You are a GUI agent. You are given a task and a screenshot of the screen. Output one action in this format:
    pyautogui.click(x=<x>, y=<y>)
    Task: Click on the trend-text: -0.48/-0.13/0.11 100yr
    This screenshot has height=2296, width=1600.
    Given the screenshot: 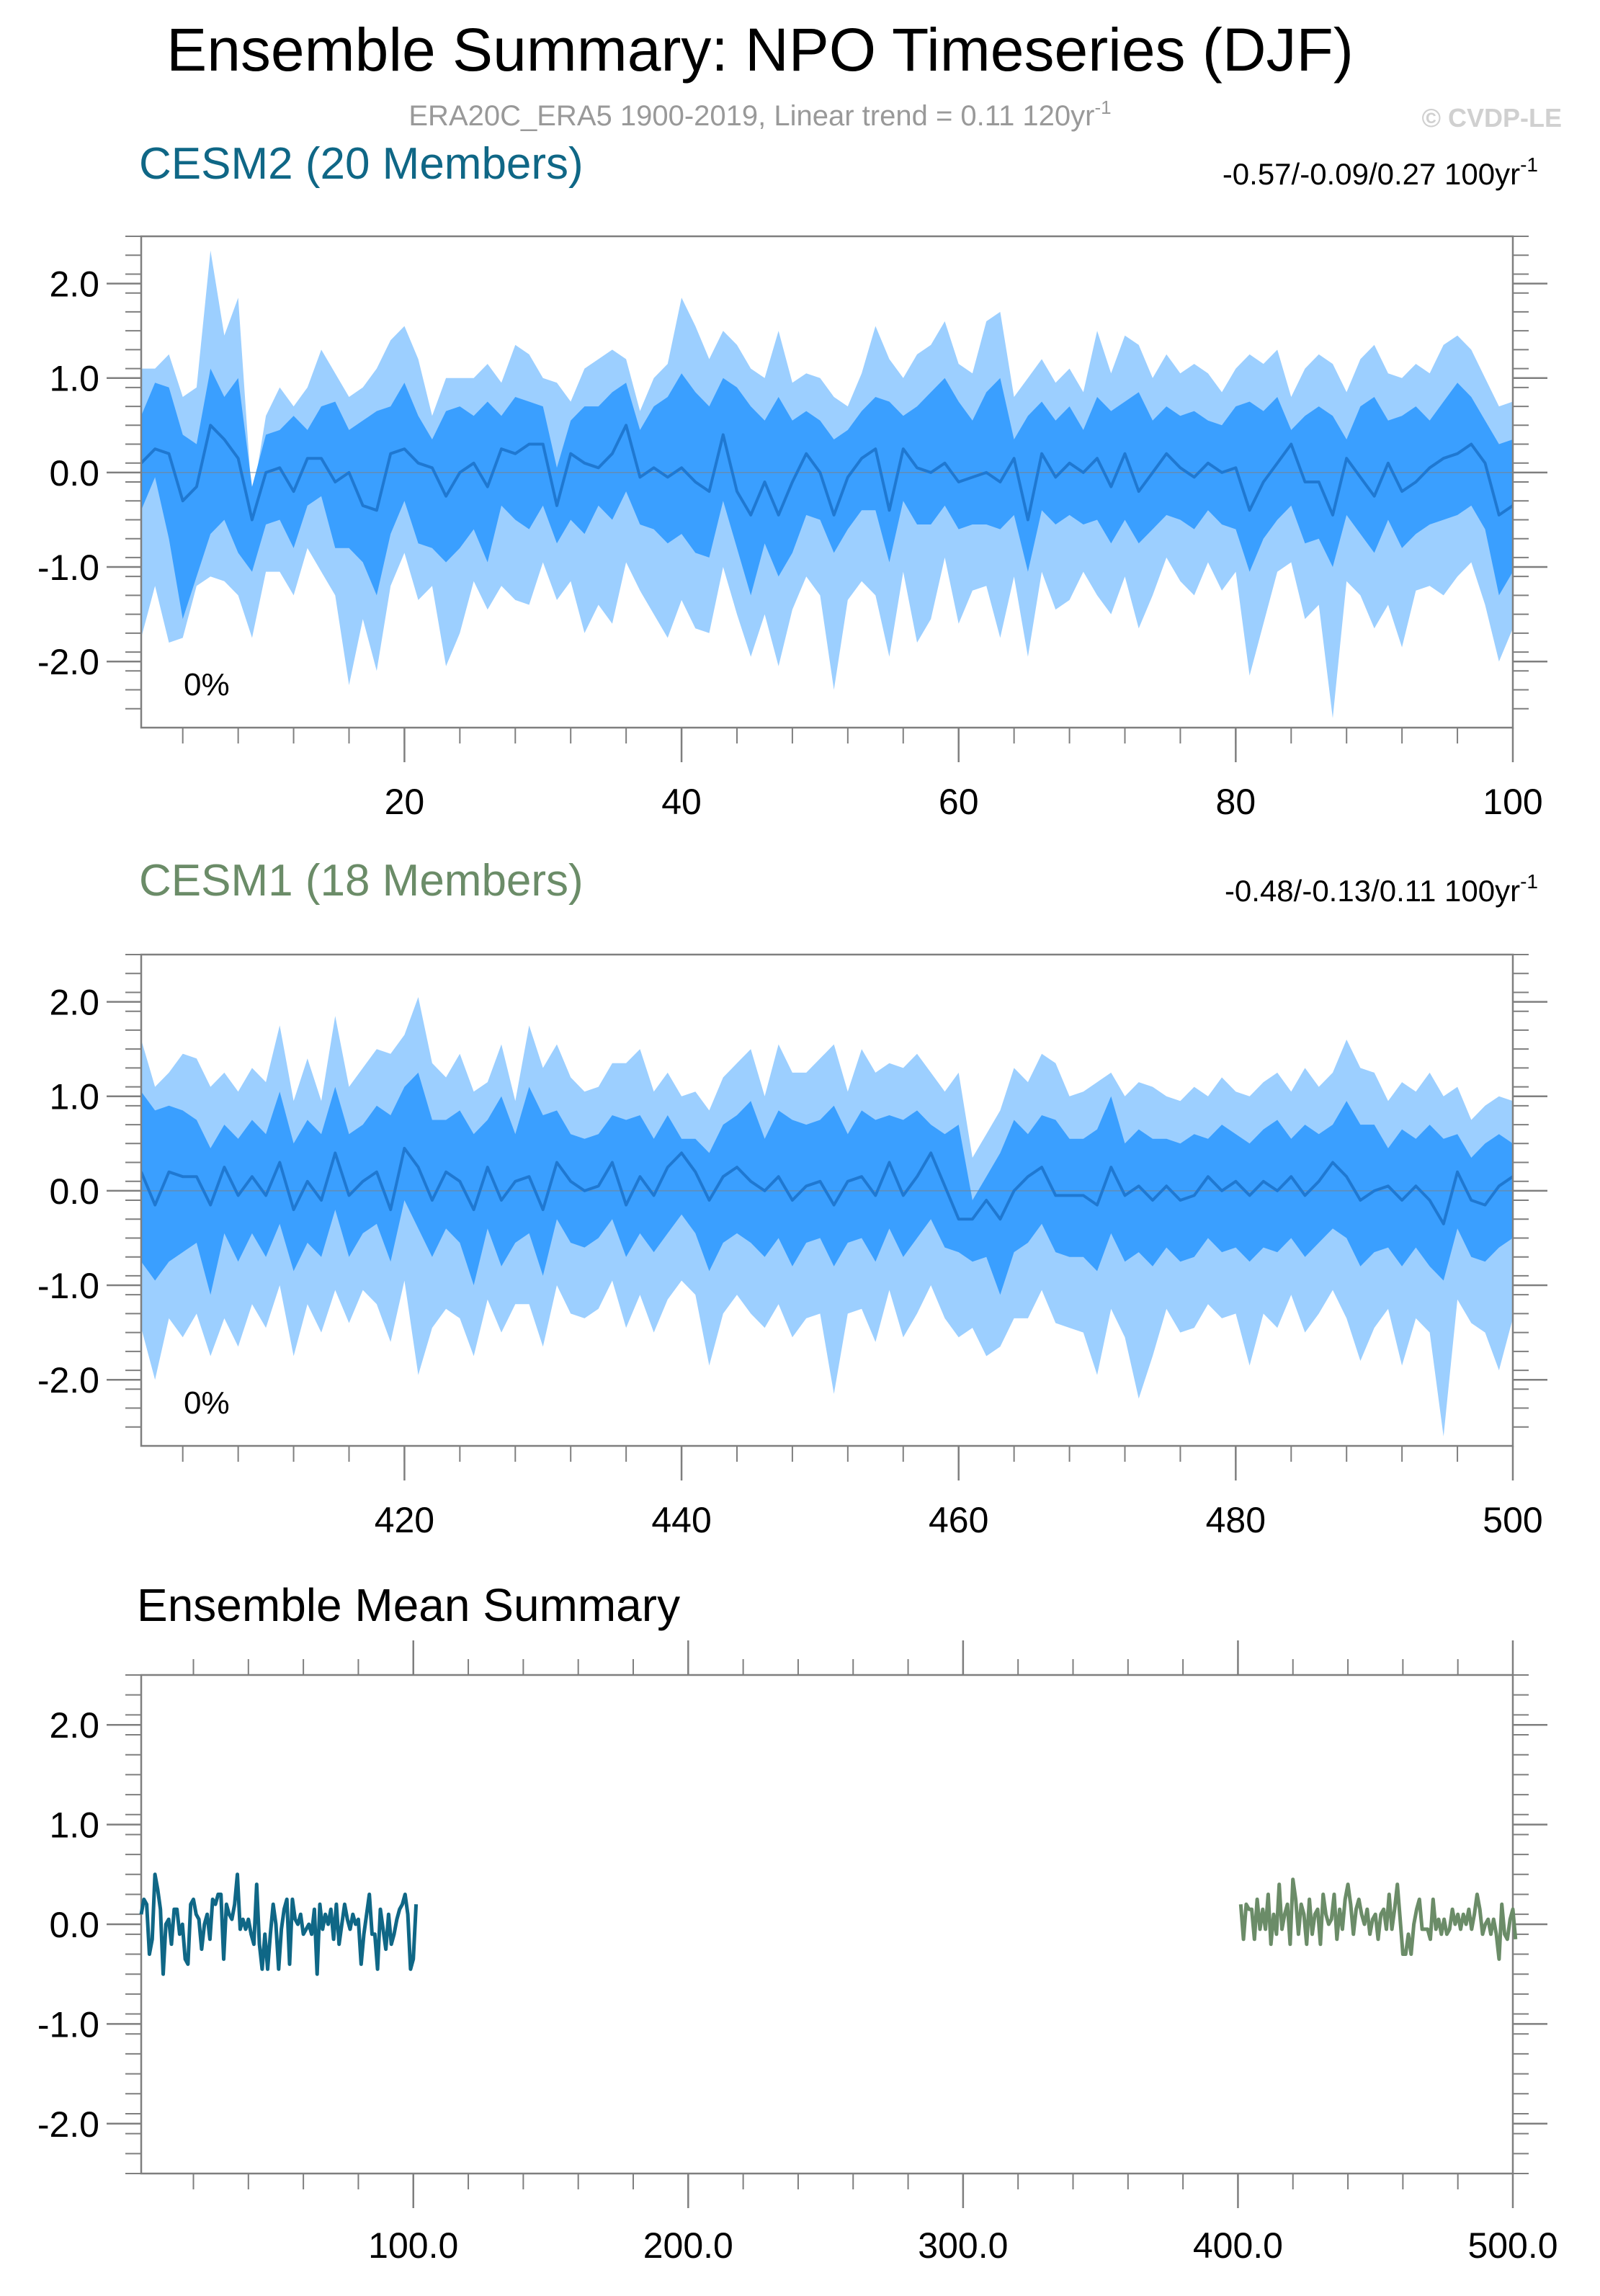 What is the action you would take?
    pyautogui.click(x=1373, y=891)
    